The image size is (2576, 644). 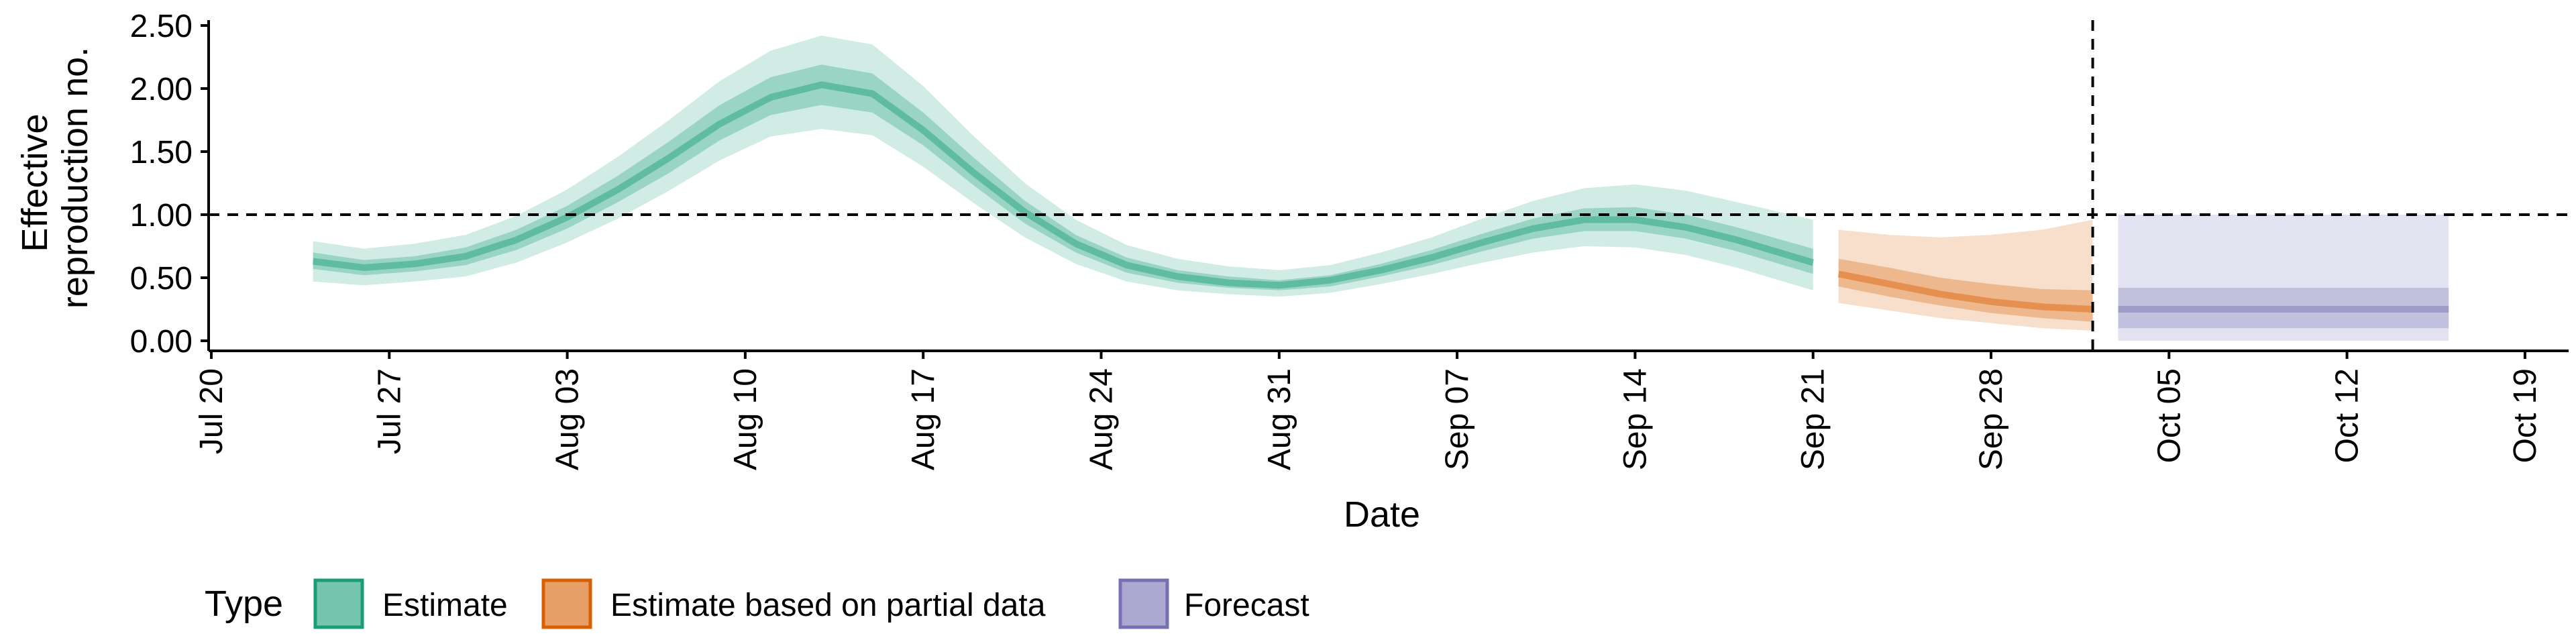 What do you see at coordinates (2169, 415) in the screenshot?
I see `x-tick-label: Oct 05` at bounding box center [2169, 415].